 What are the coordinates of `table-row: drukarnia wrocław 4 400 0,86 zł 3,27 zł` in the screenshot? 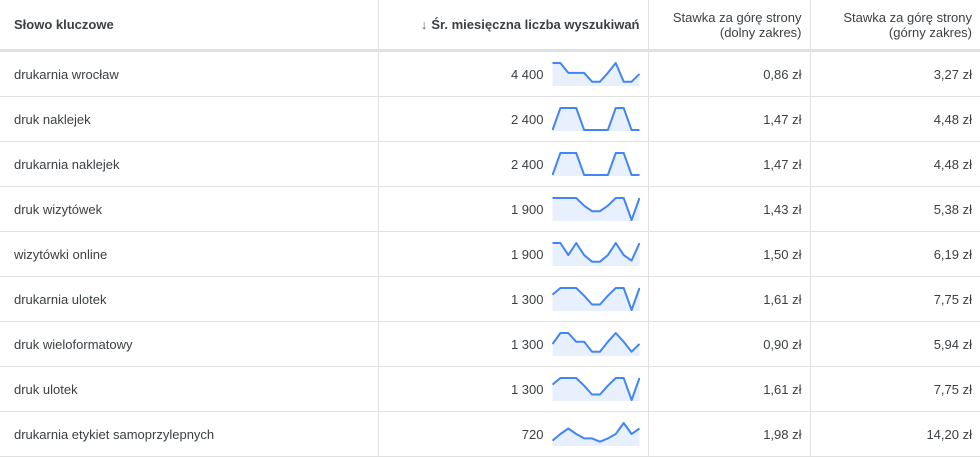 It's located at (490, 73).